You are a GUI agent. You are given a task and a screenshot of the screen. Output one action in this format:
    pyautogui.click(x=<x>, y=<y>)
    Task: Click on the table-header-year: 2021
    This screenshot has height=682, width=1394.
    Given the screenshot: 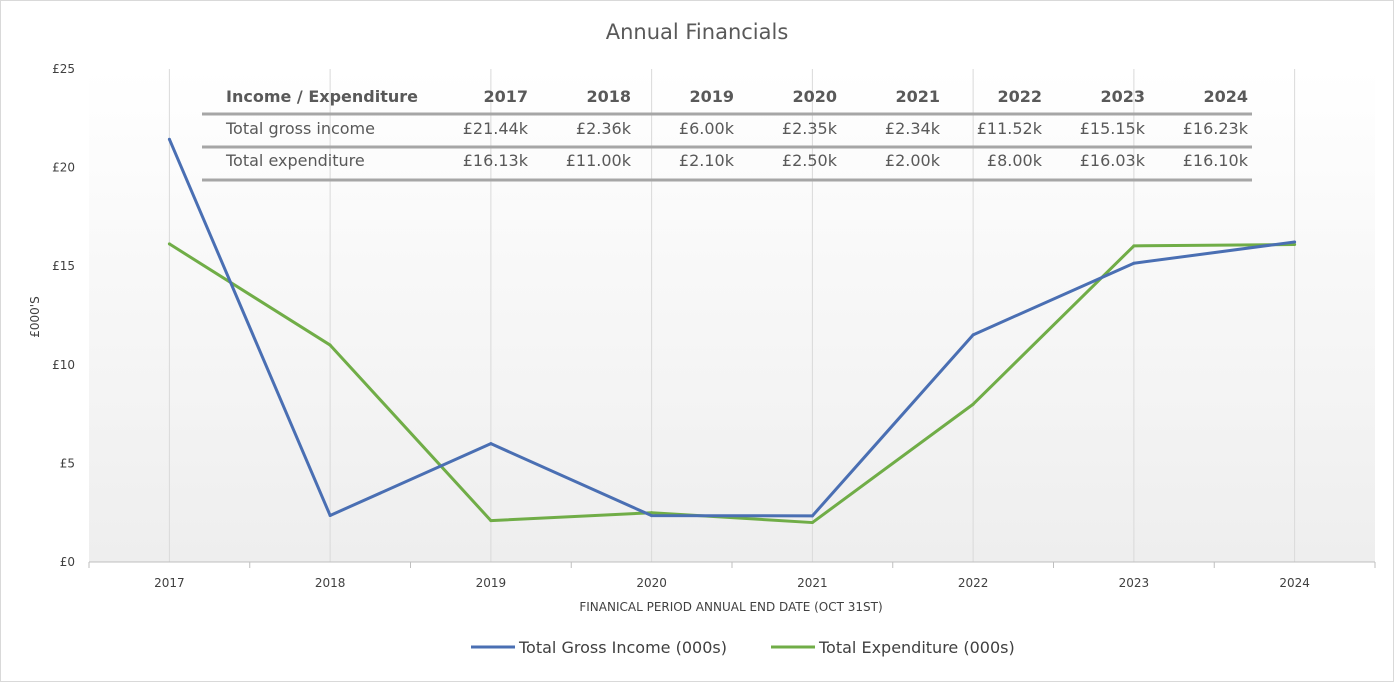 What is the action you would take?
    pyautogui.click(x=917, y=96)
    